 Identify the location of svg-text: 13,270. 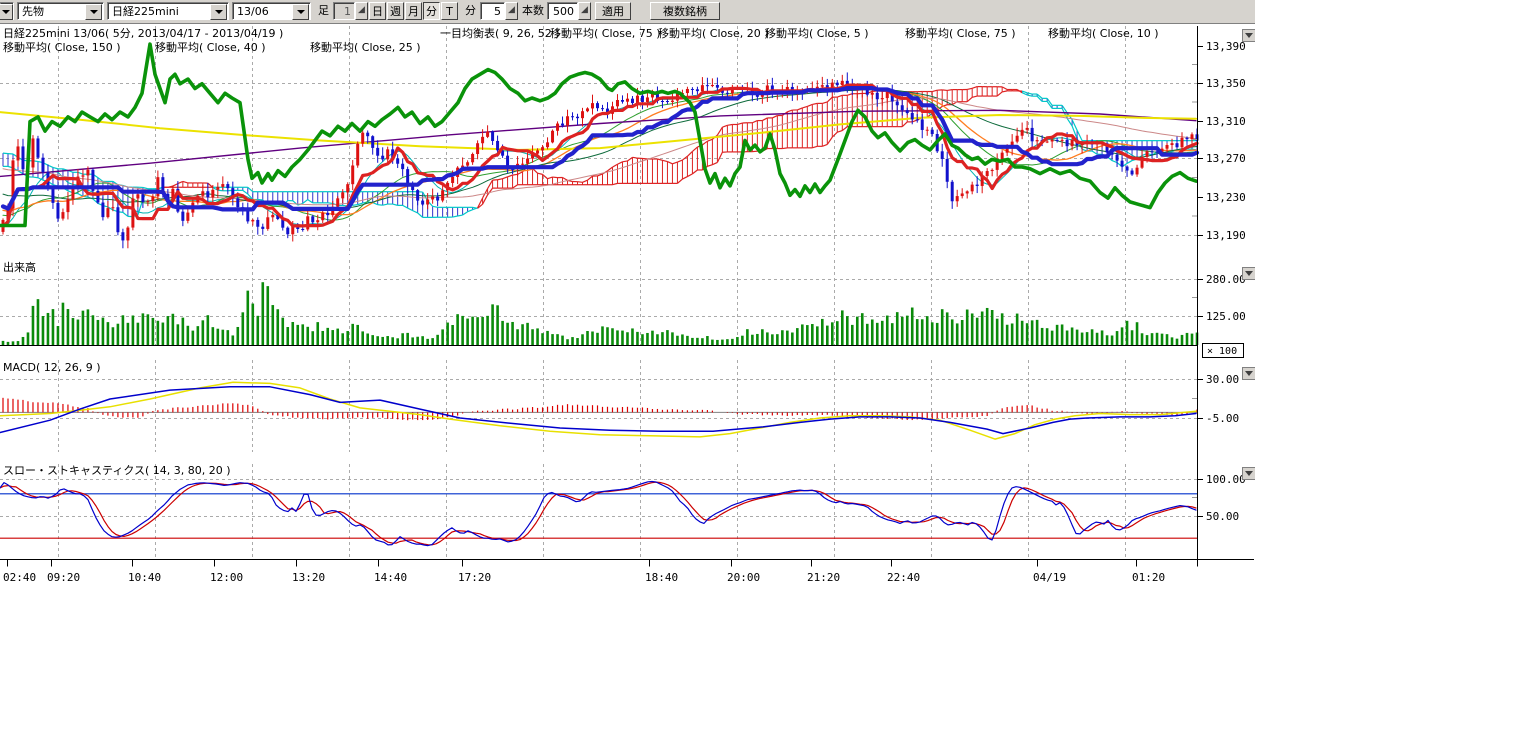
(1226, 158).